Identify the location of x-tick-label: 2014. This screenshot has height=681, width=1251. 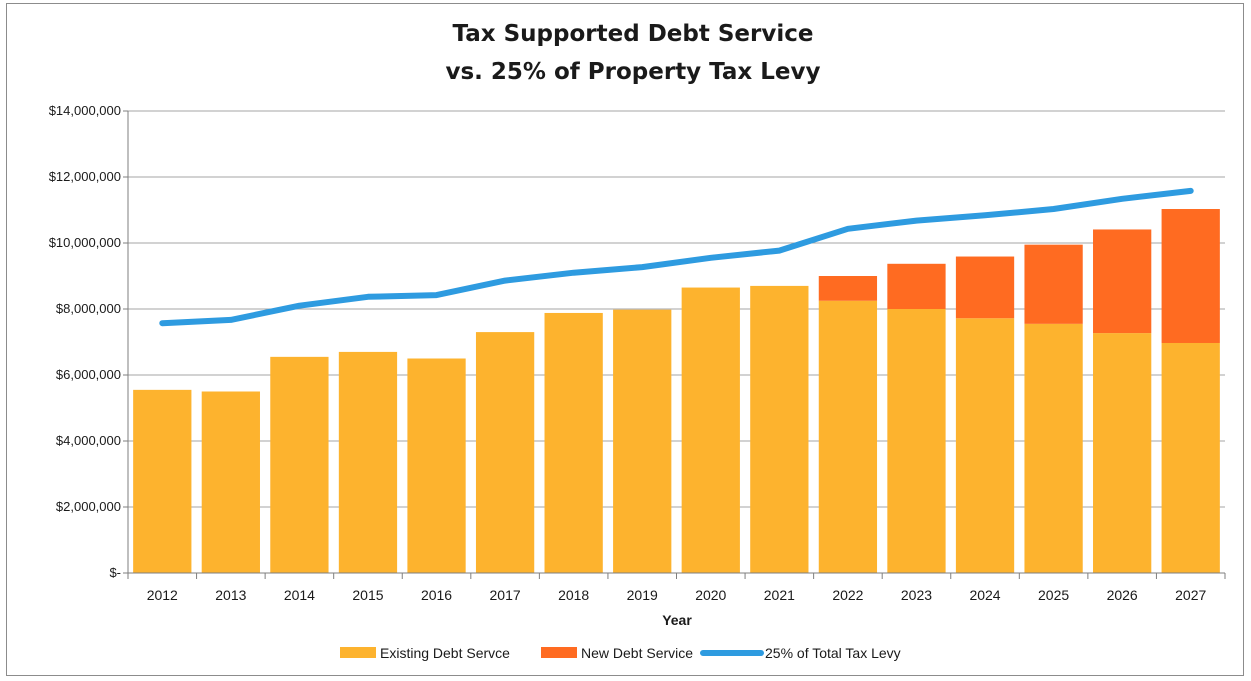
(299, 595).